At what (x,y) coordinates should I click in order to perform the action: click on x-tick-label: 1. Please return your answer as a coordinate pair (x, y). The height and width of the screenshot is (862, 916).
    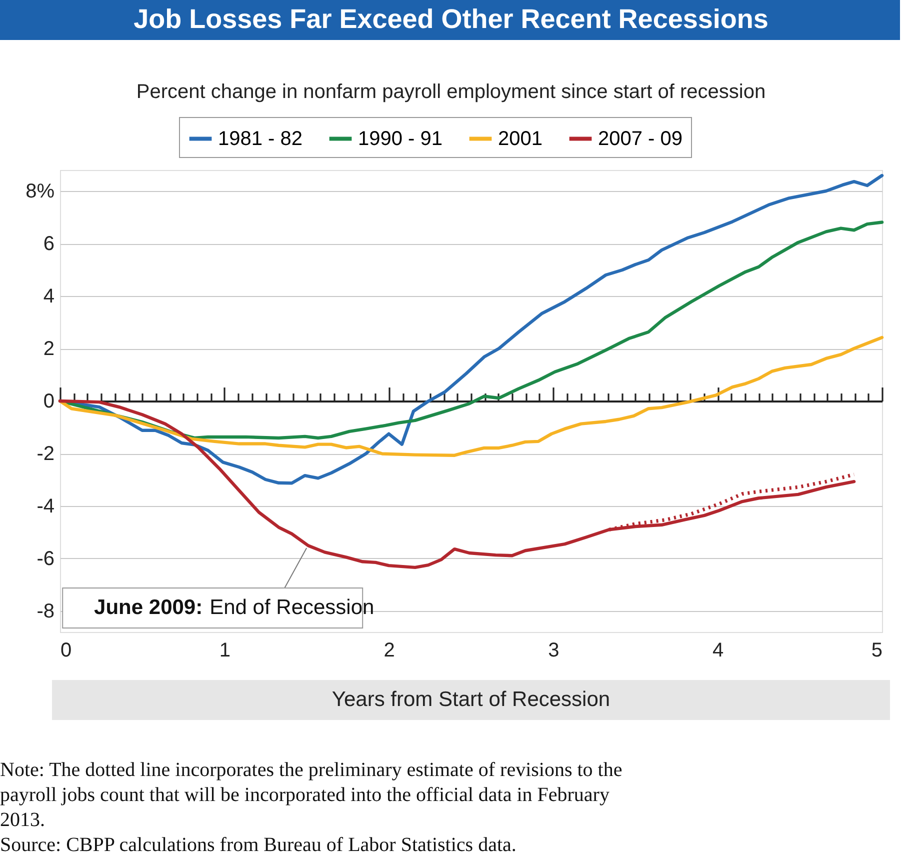
    Looking at the image, I should click on (224, 651).